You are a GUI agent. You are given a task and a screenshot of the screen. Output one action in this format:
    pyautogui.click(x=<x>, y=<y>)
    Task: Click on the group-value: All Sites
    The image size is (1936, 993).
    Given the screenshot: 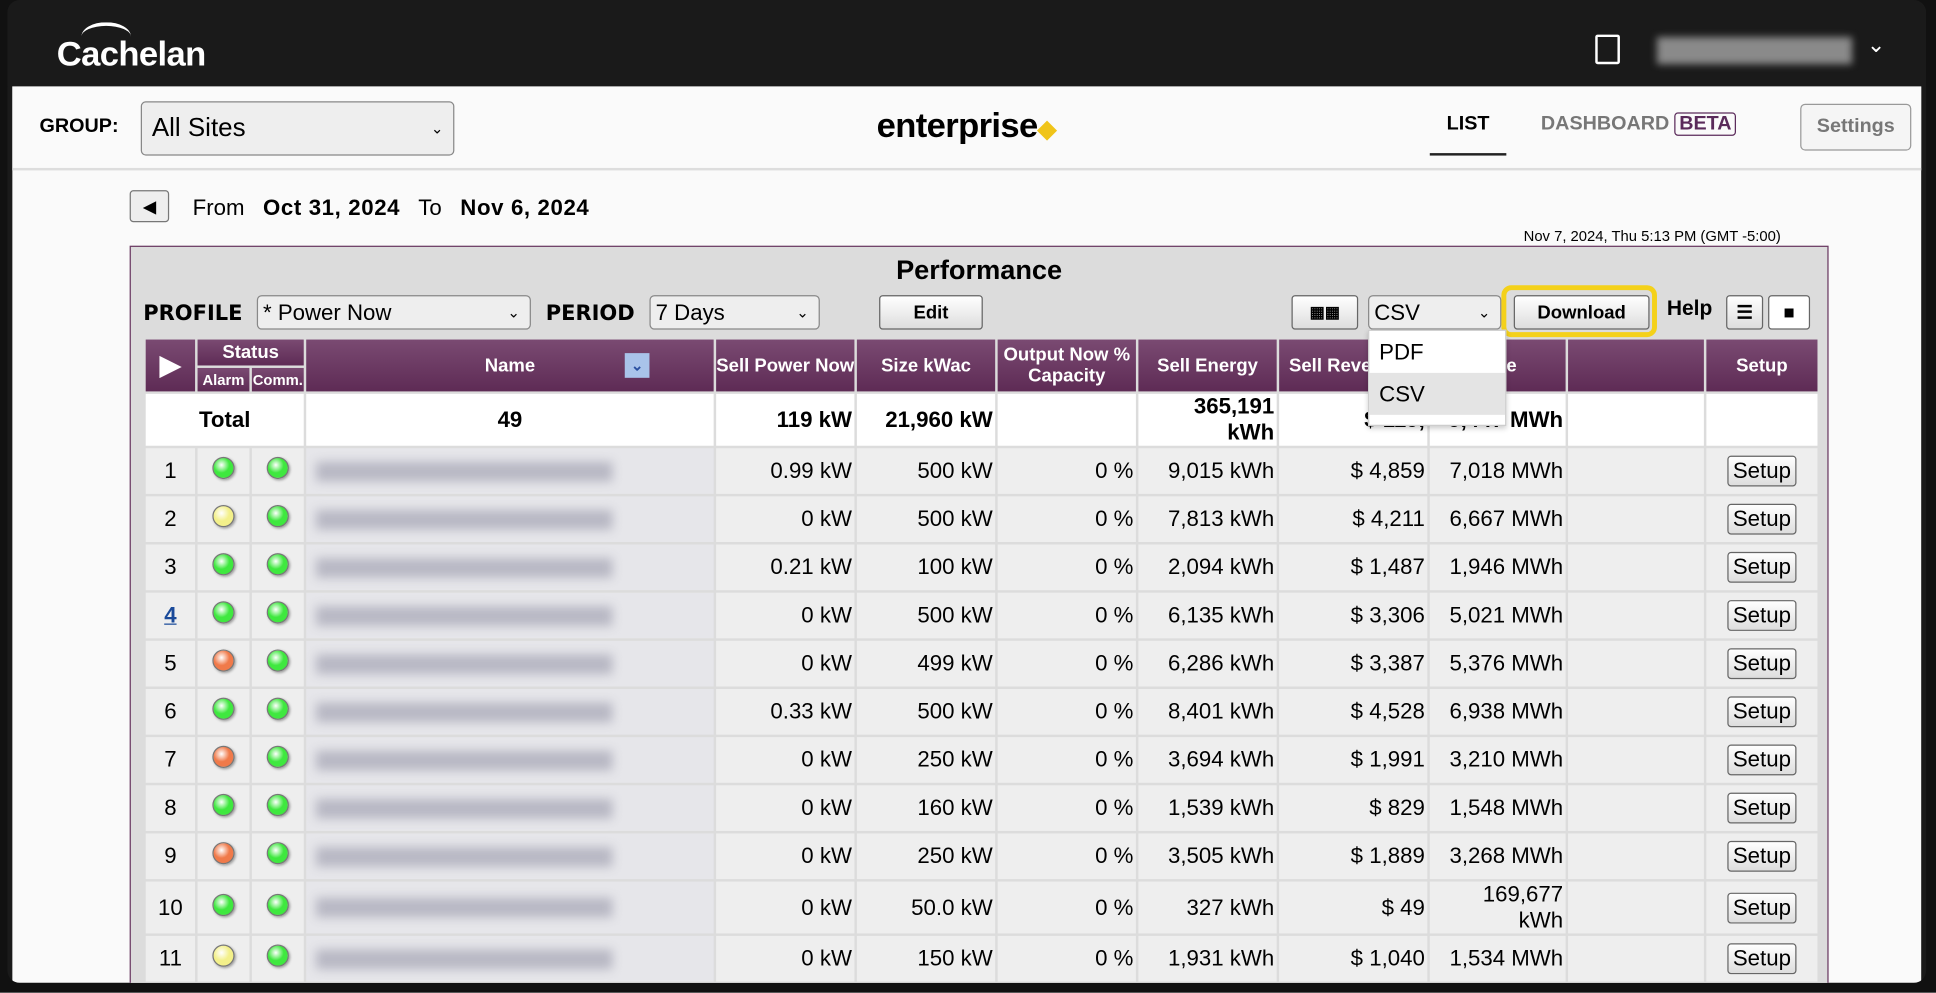 What is the action you would take?
    pyautogui.click(x=198, y=127)
    